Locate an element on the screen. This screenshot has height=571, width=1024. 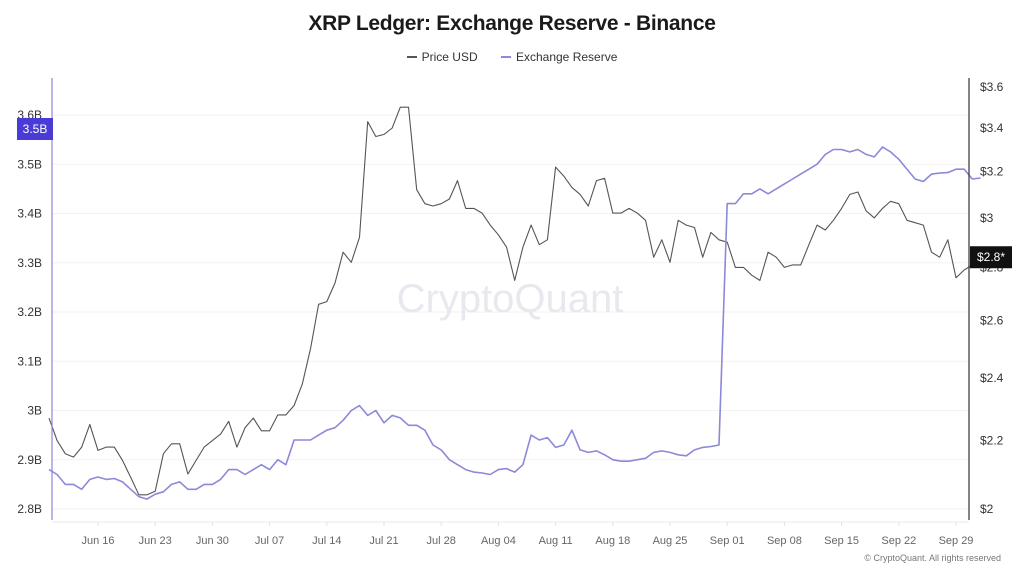
copyright-footer: © CryptoQuant. All rights reserved is located at coordinates (932, 558).